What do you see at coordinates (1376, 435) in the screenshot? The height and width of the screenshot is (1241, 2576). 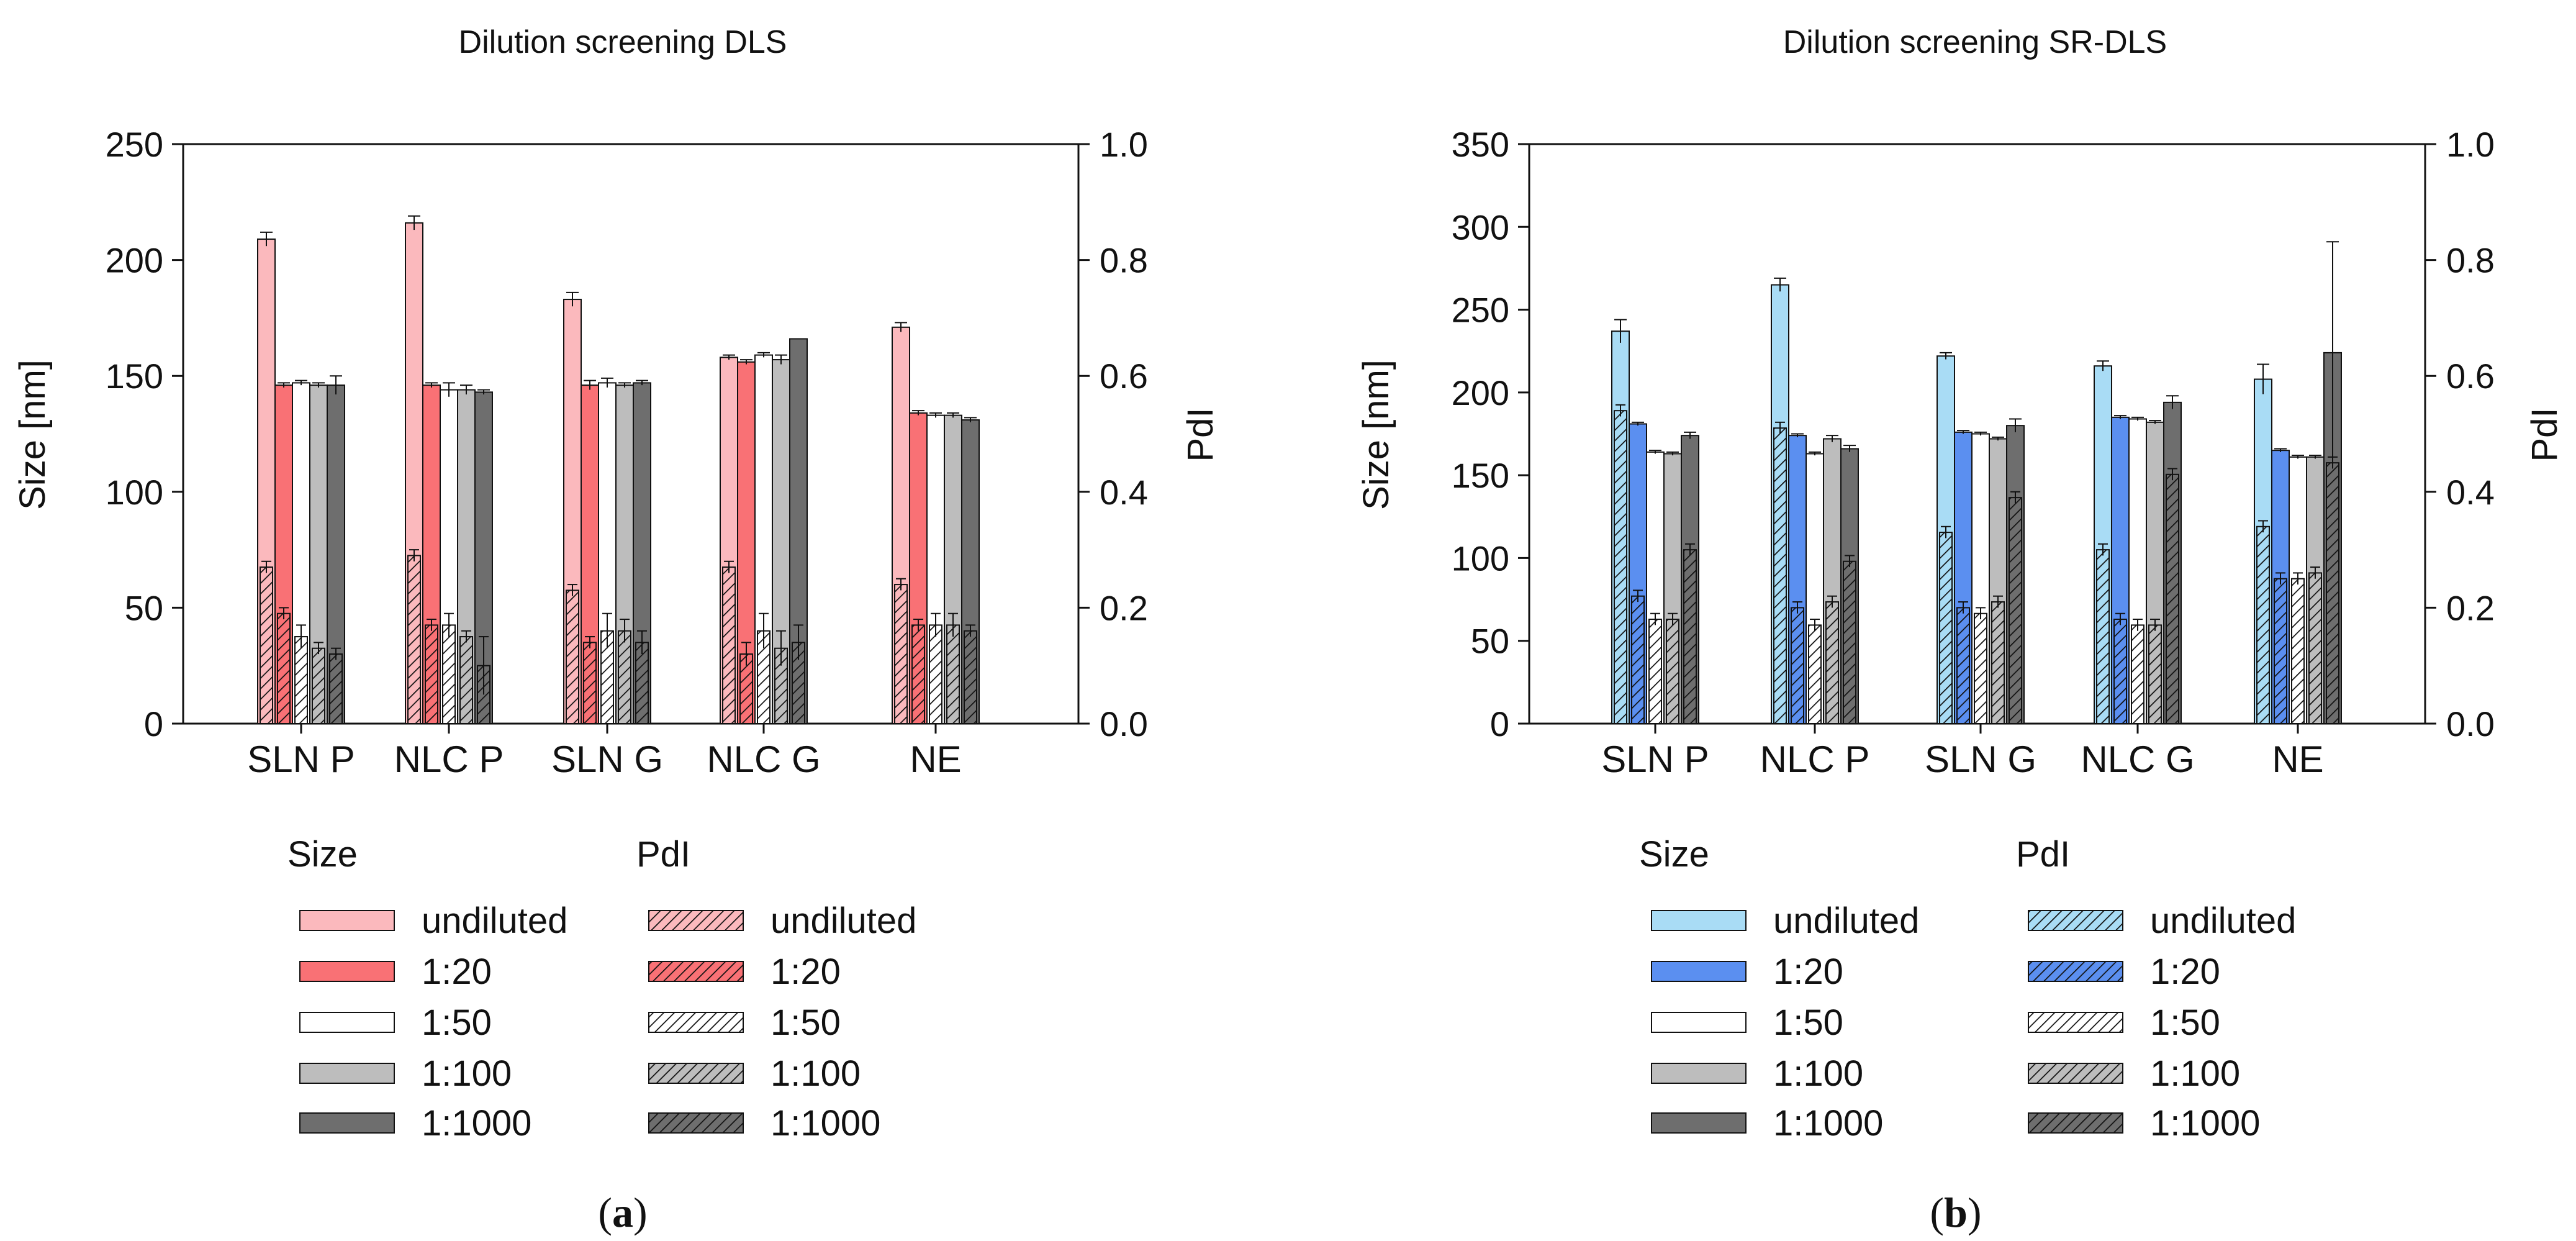 I see `y-axis-label-b: Size [nm]` at bounding box center [1376, 435].